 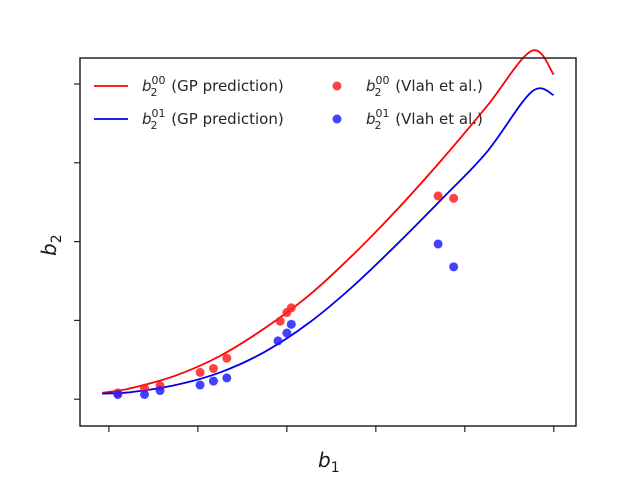 I want to click on x-axis-ticks, so click(x=331, y=429).